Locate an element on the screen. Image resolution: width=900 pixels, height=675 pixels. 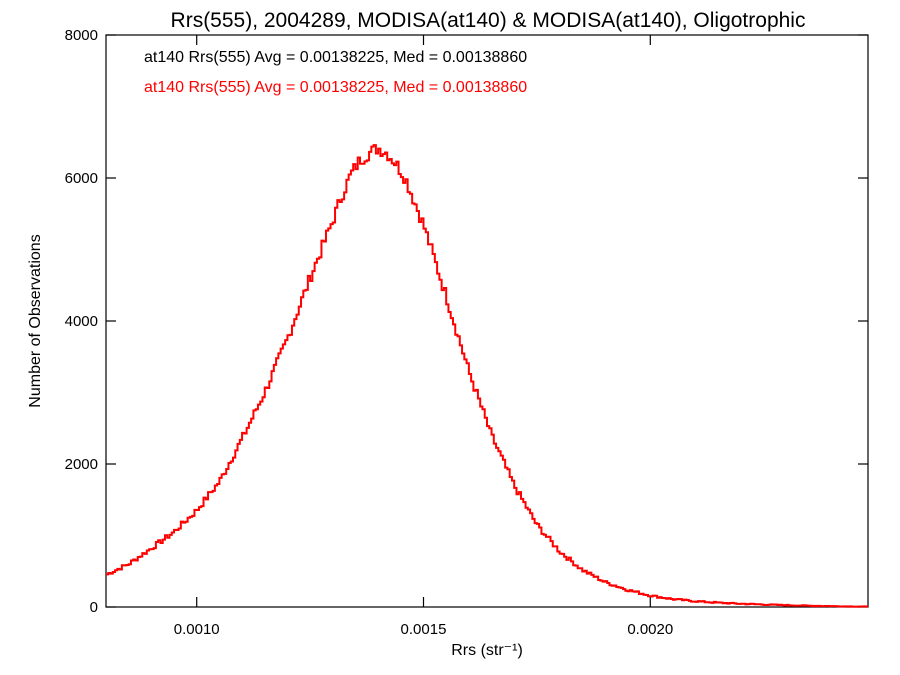
x-axis-label: Rrs (str⁻¹) is located at coordinates (487, 650).